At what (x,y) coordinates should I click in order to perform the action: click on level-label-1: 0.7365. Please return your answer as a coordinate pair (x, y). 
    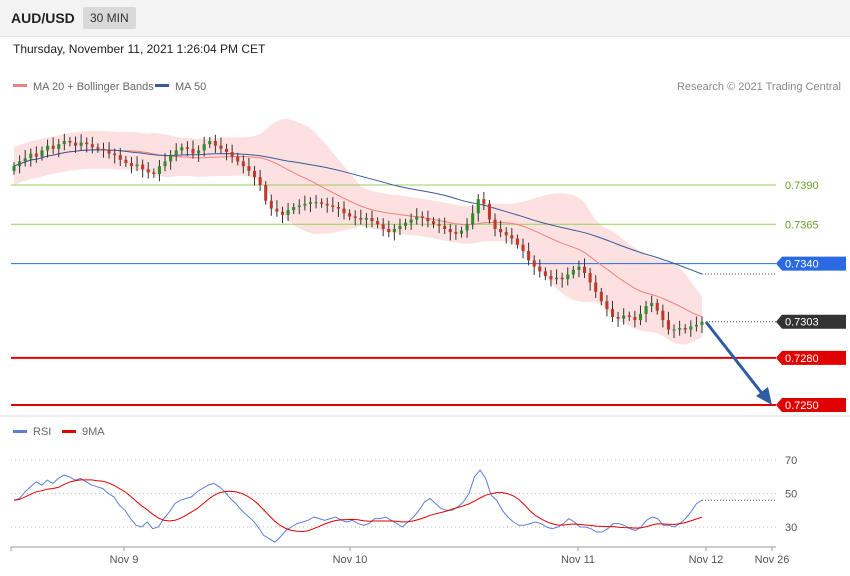
    Looking at the image, I should click on (802, 225).